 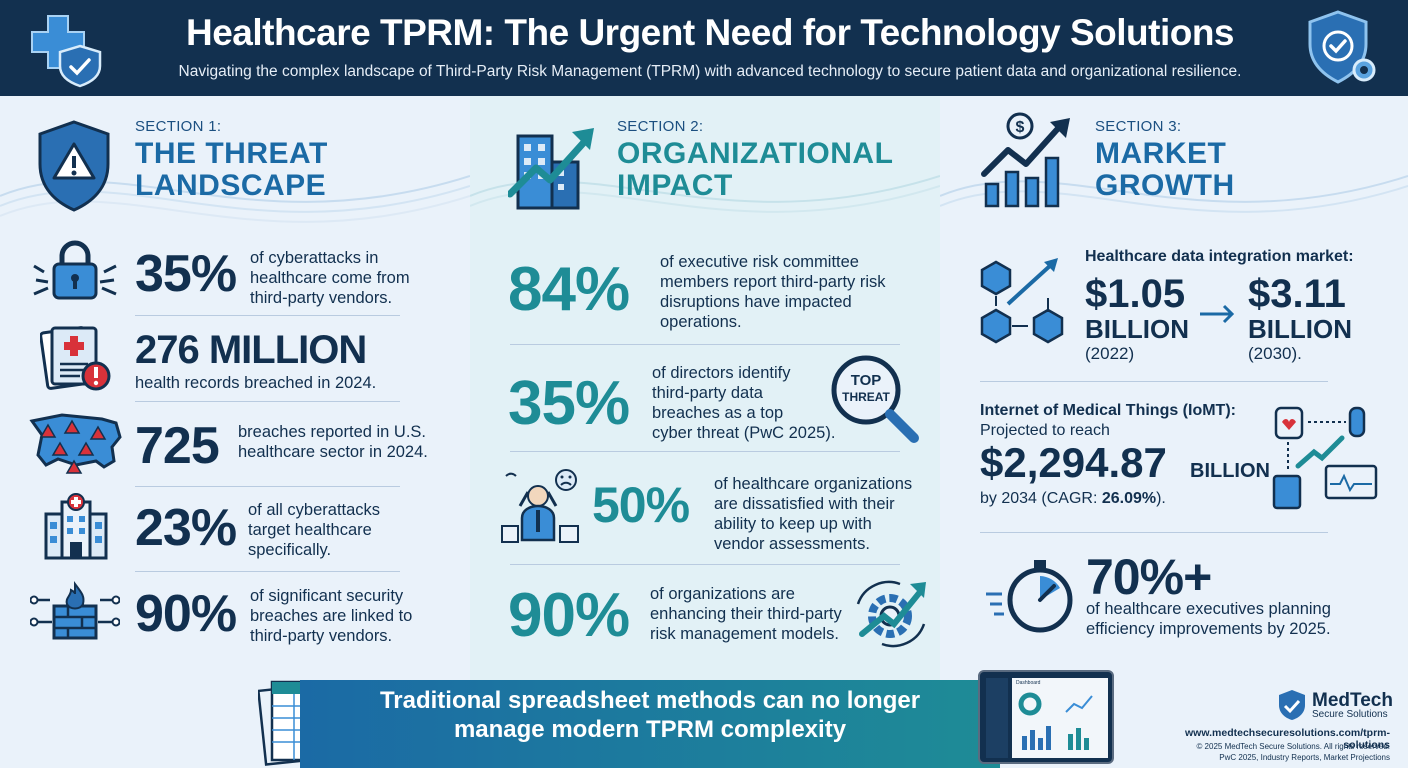 What do you see at coordinates (1352, 700) in the screenshot?
I see `brand-name: MedTech` at bounding box center [1352, 700].